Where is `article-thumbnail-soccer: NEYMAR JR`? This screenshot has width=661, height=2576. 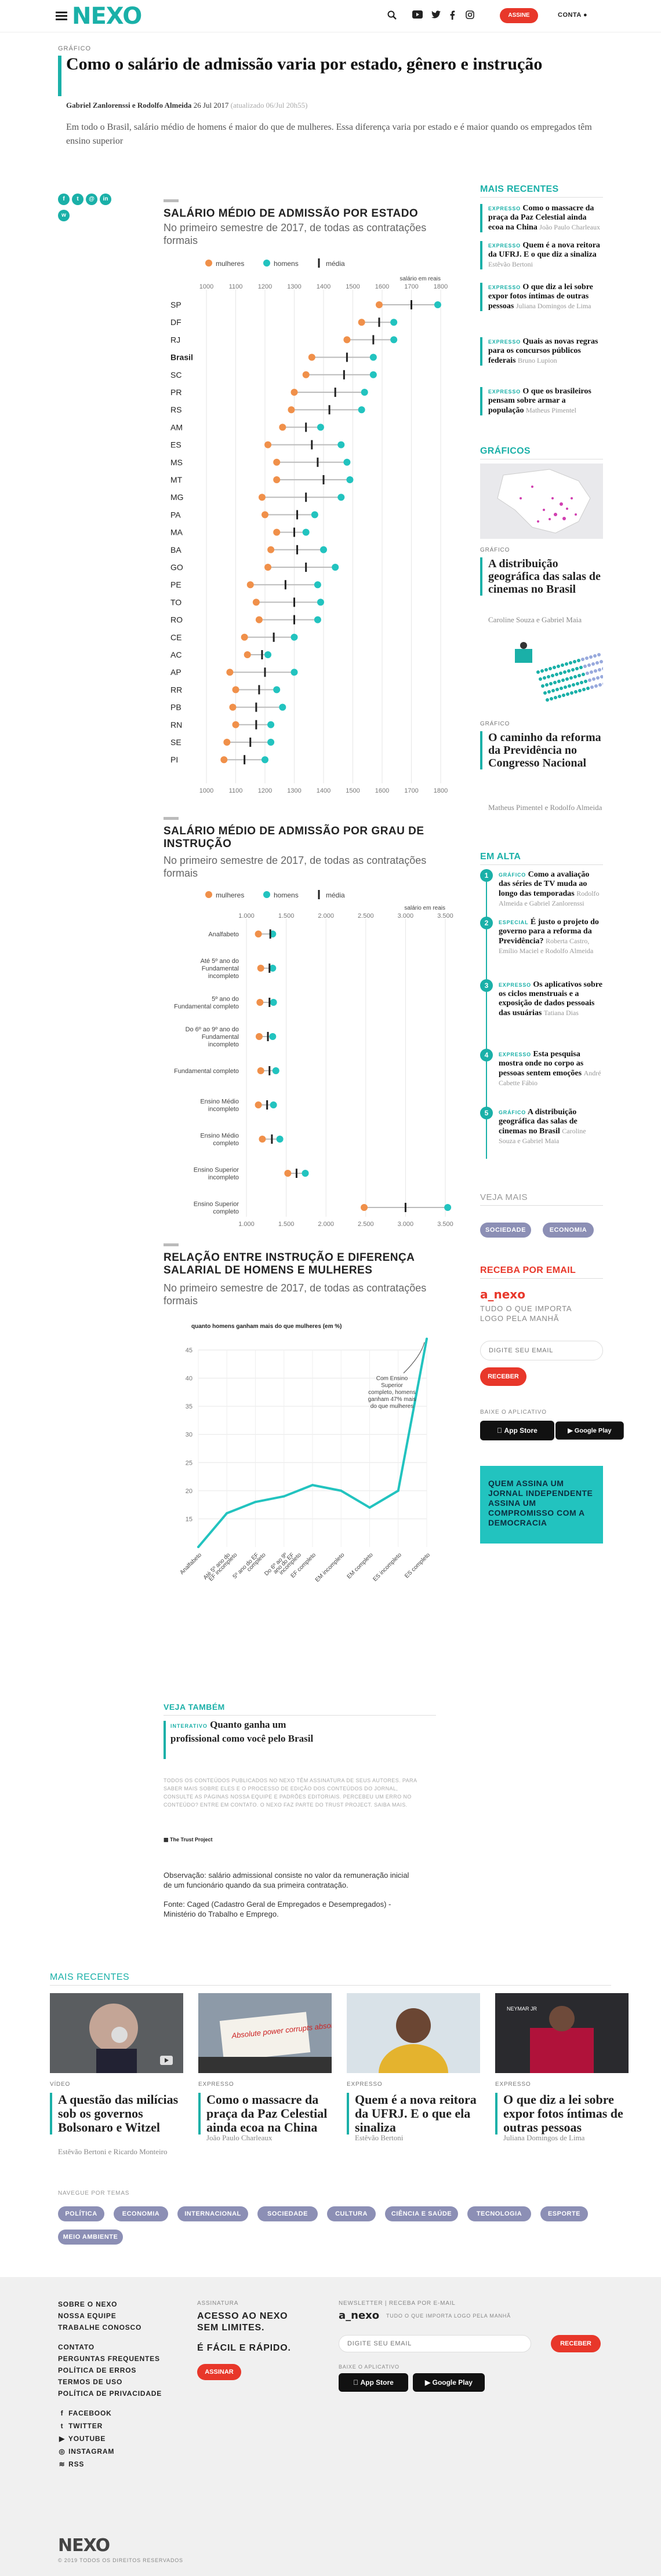 article-thumbnail-soccer: NEYMAR JR is located at coordinates (562, 2033).